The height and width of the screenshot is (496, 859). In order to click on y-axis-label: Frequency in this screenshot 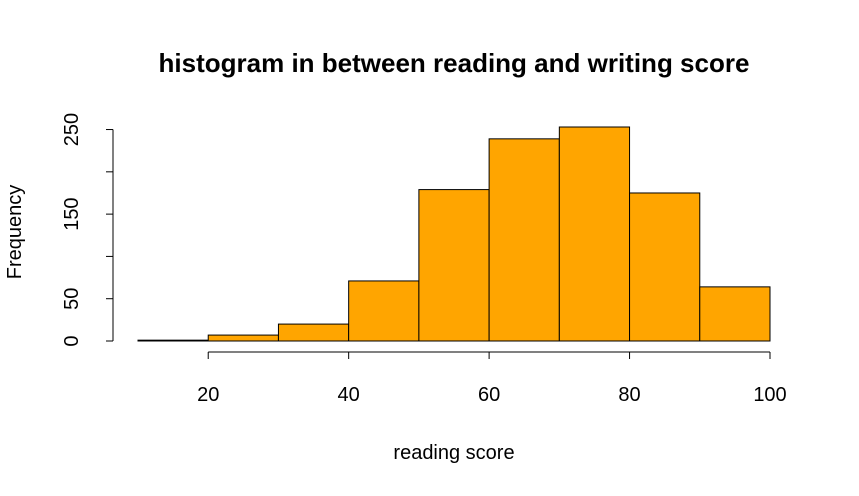, I will do `click(15, 232)`.